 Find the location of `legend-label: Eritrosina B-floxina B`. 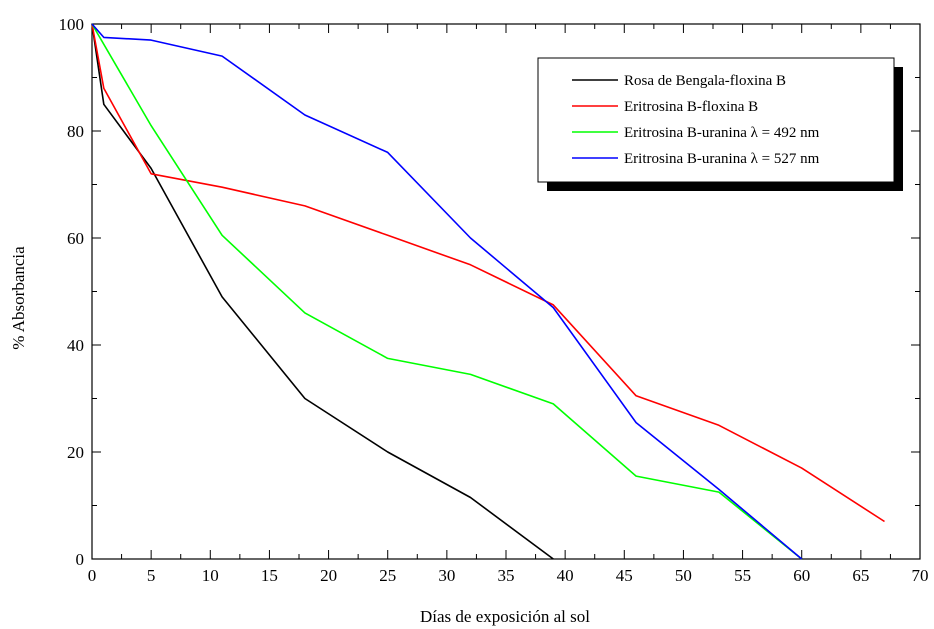

legend-label: Eritrosina B-floxina B is located at coordinates (691, 107).